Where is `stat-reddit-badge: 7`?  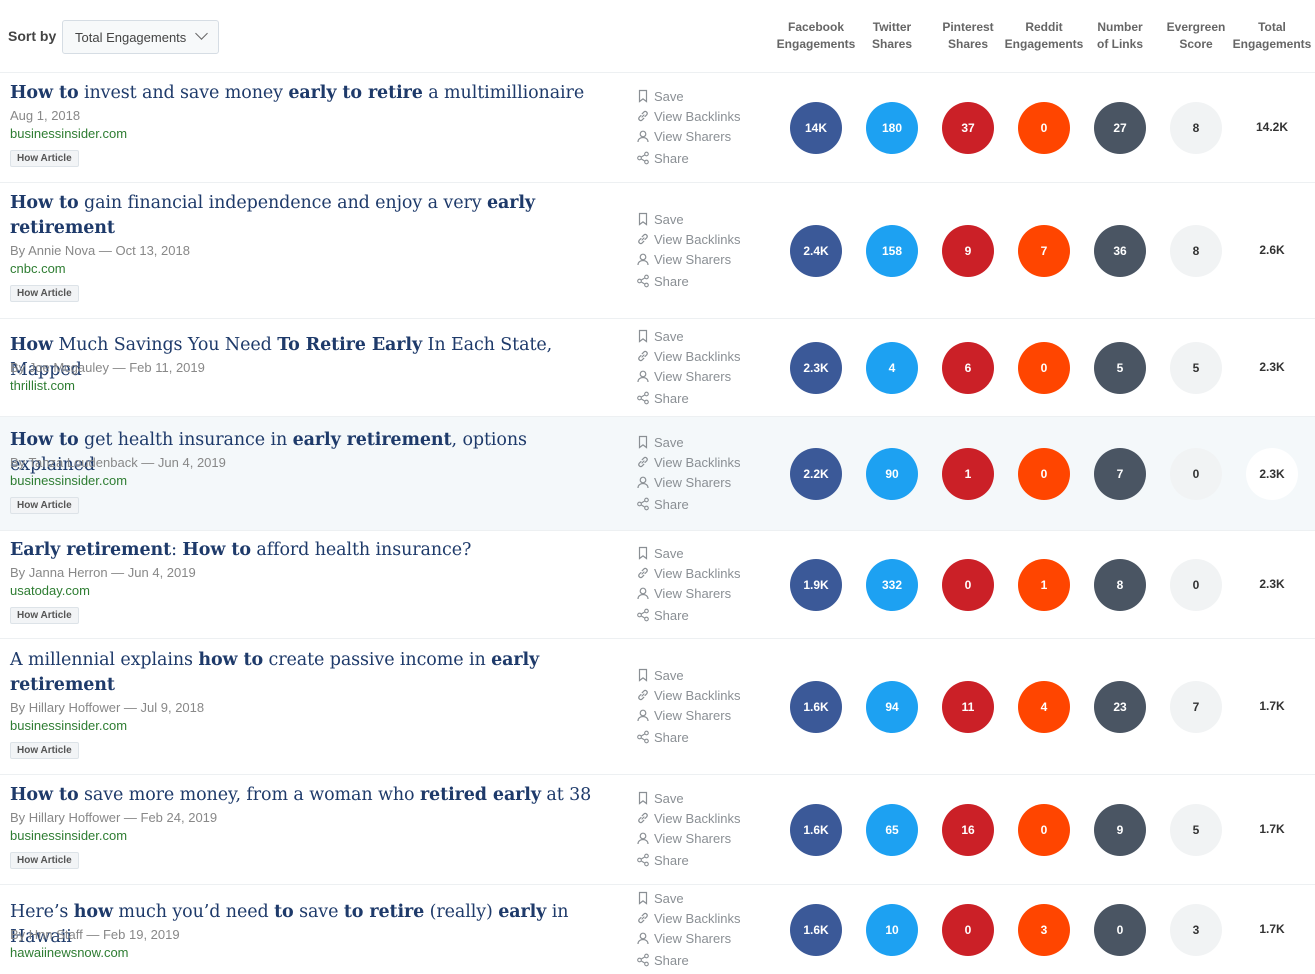
stat-reddit-badge: 7 is located at coordinates (1044, 251).